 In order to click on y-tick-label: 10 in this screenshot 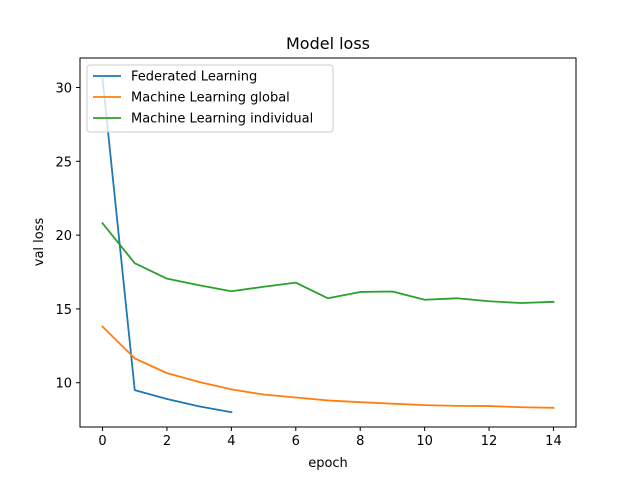, I will do `click(63, 384)`.